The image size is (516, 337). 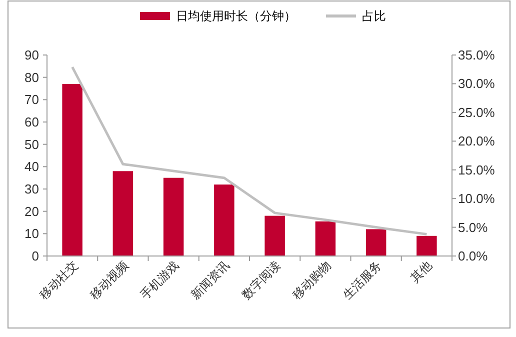 I want to click on y2-tick-label: 0.0%, so click(x=473, y=256).